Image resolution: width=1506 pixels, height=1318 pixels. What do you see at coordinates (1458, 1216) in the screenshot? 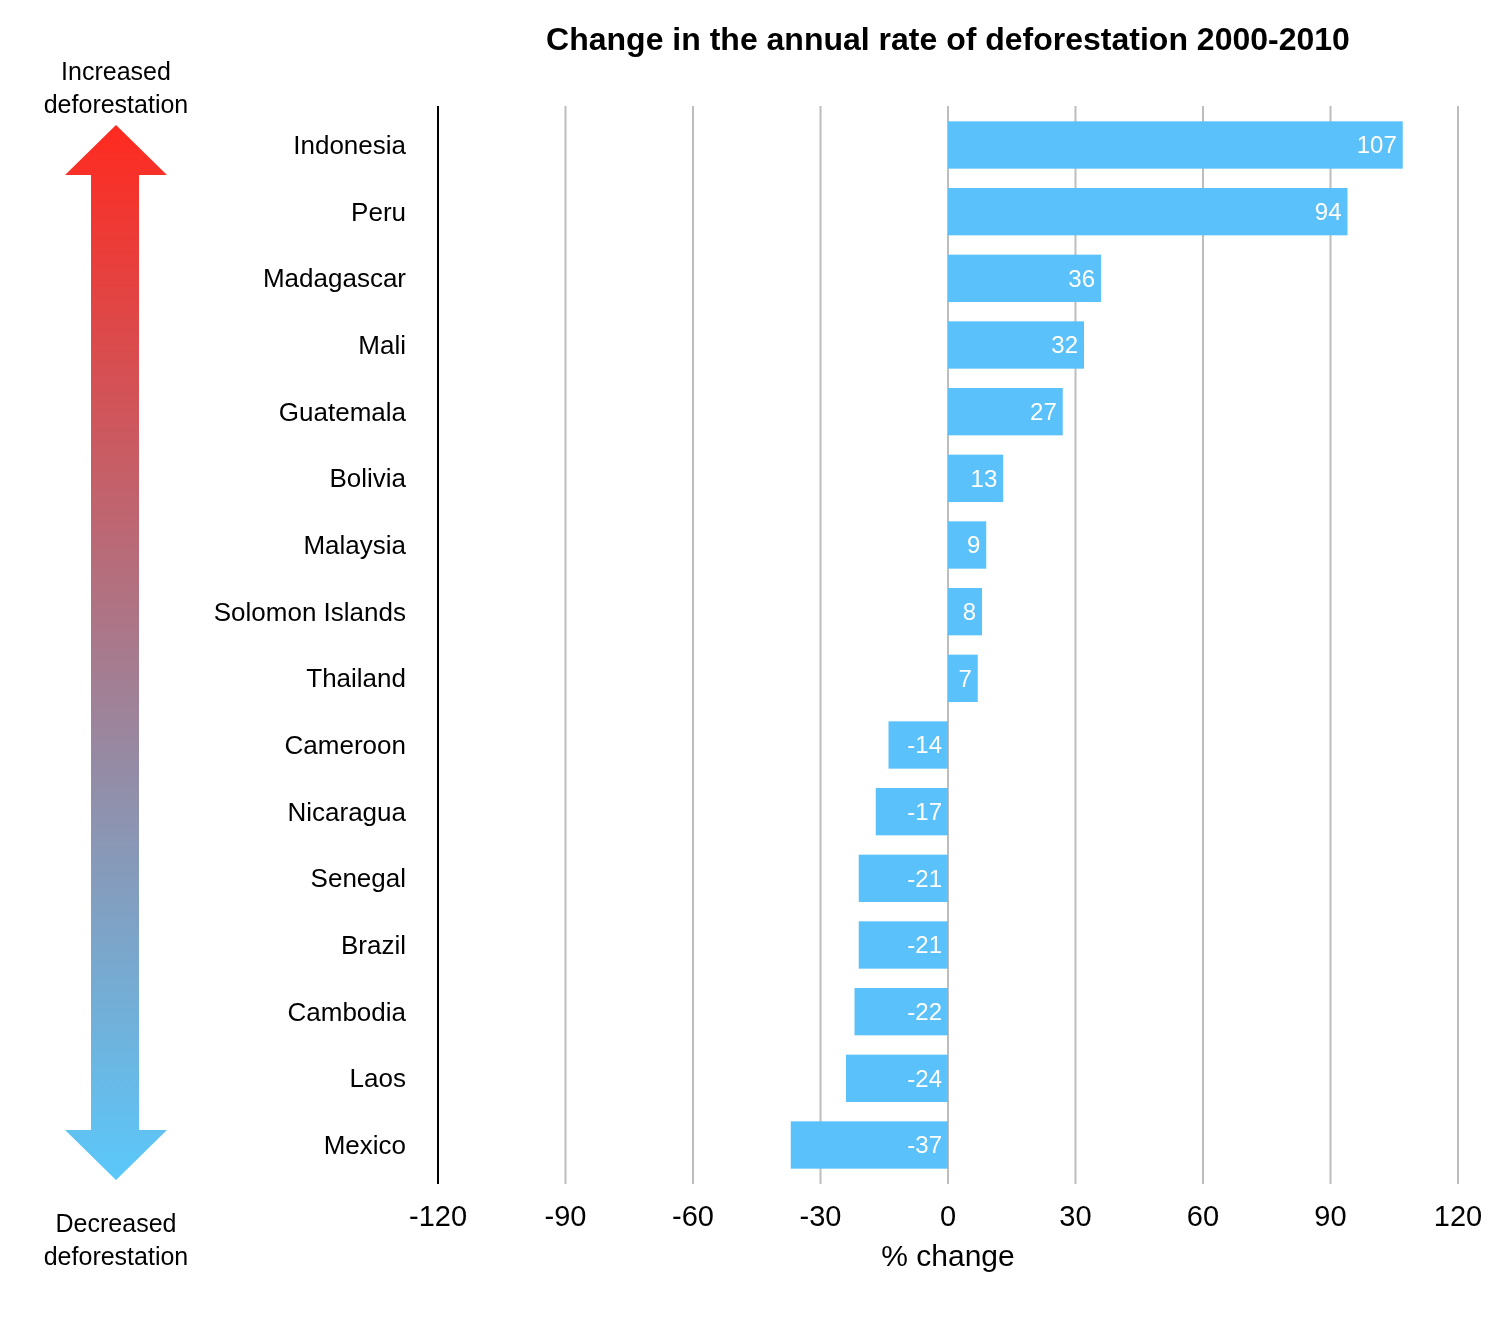
I see `x-tick-label: 120` at bounding box center [1458, 1216].